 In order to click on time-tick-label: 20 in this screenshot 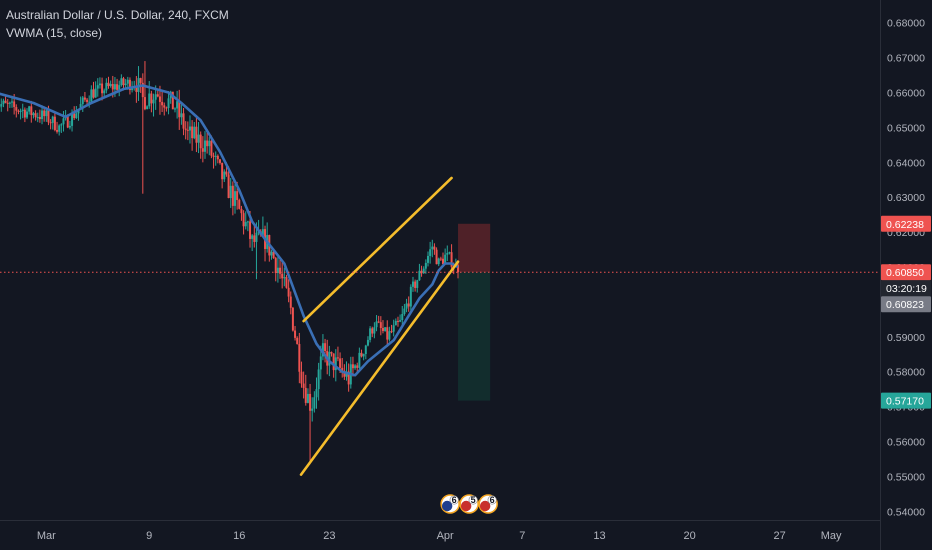, I will do `click(689, 536)`.